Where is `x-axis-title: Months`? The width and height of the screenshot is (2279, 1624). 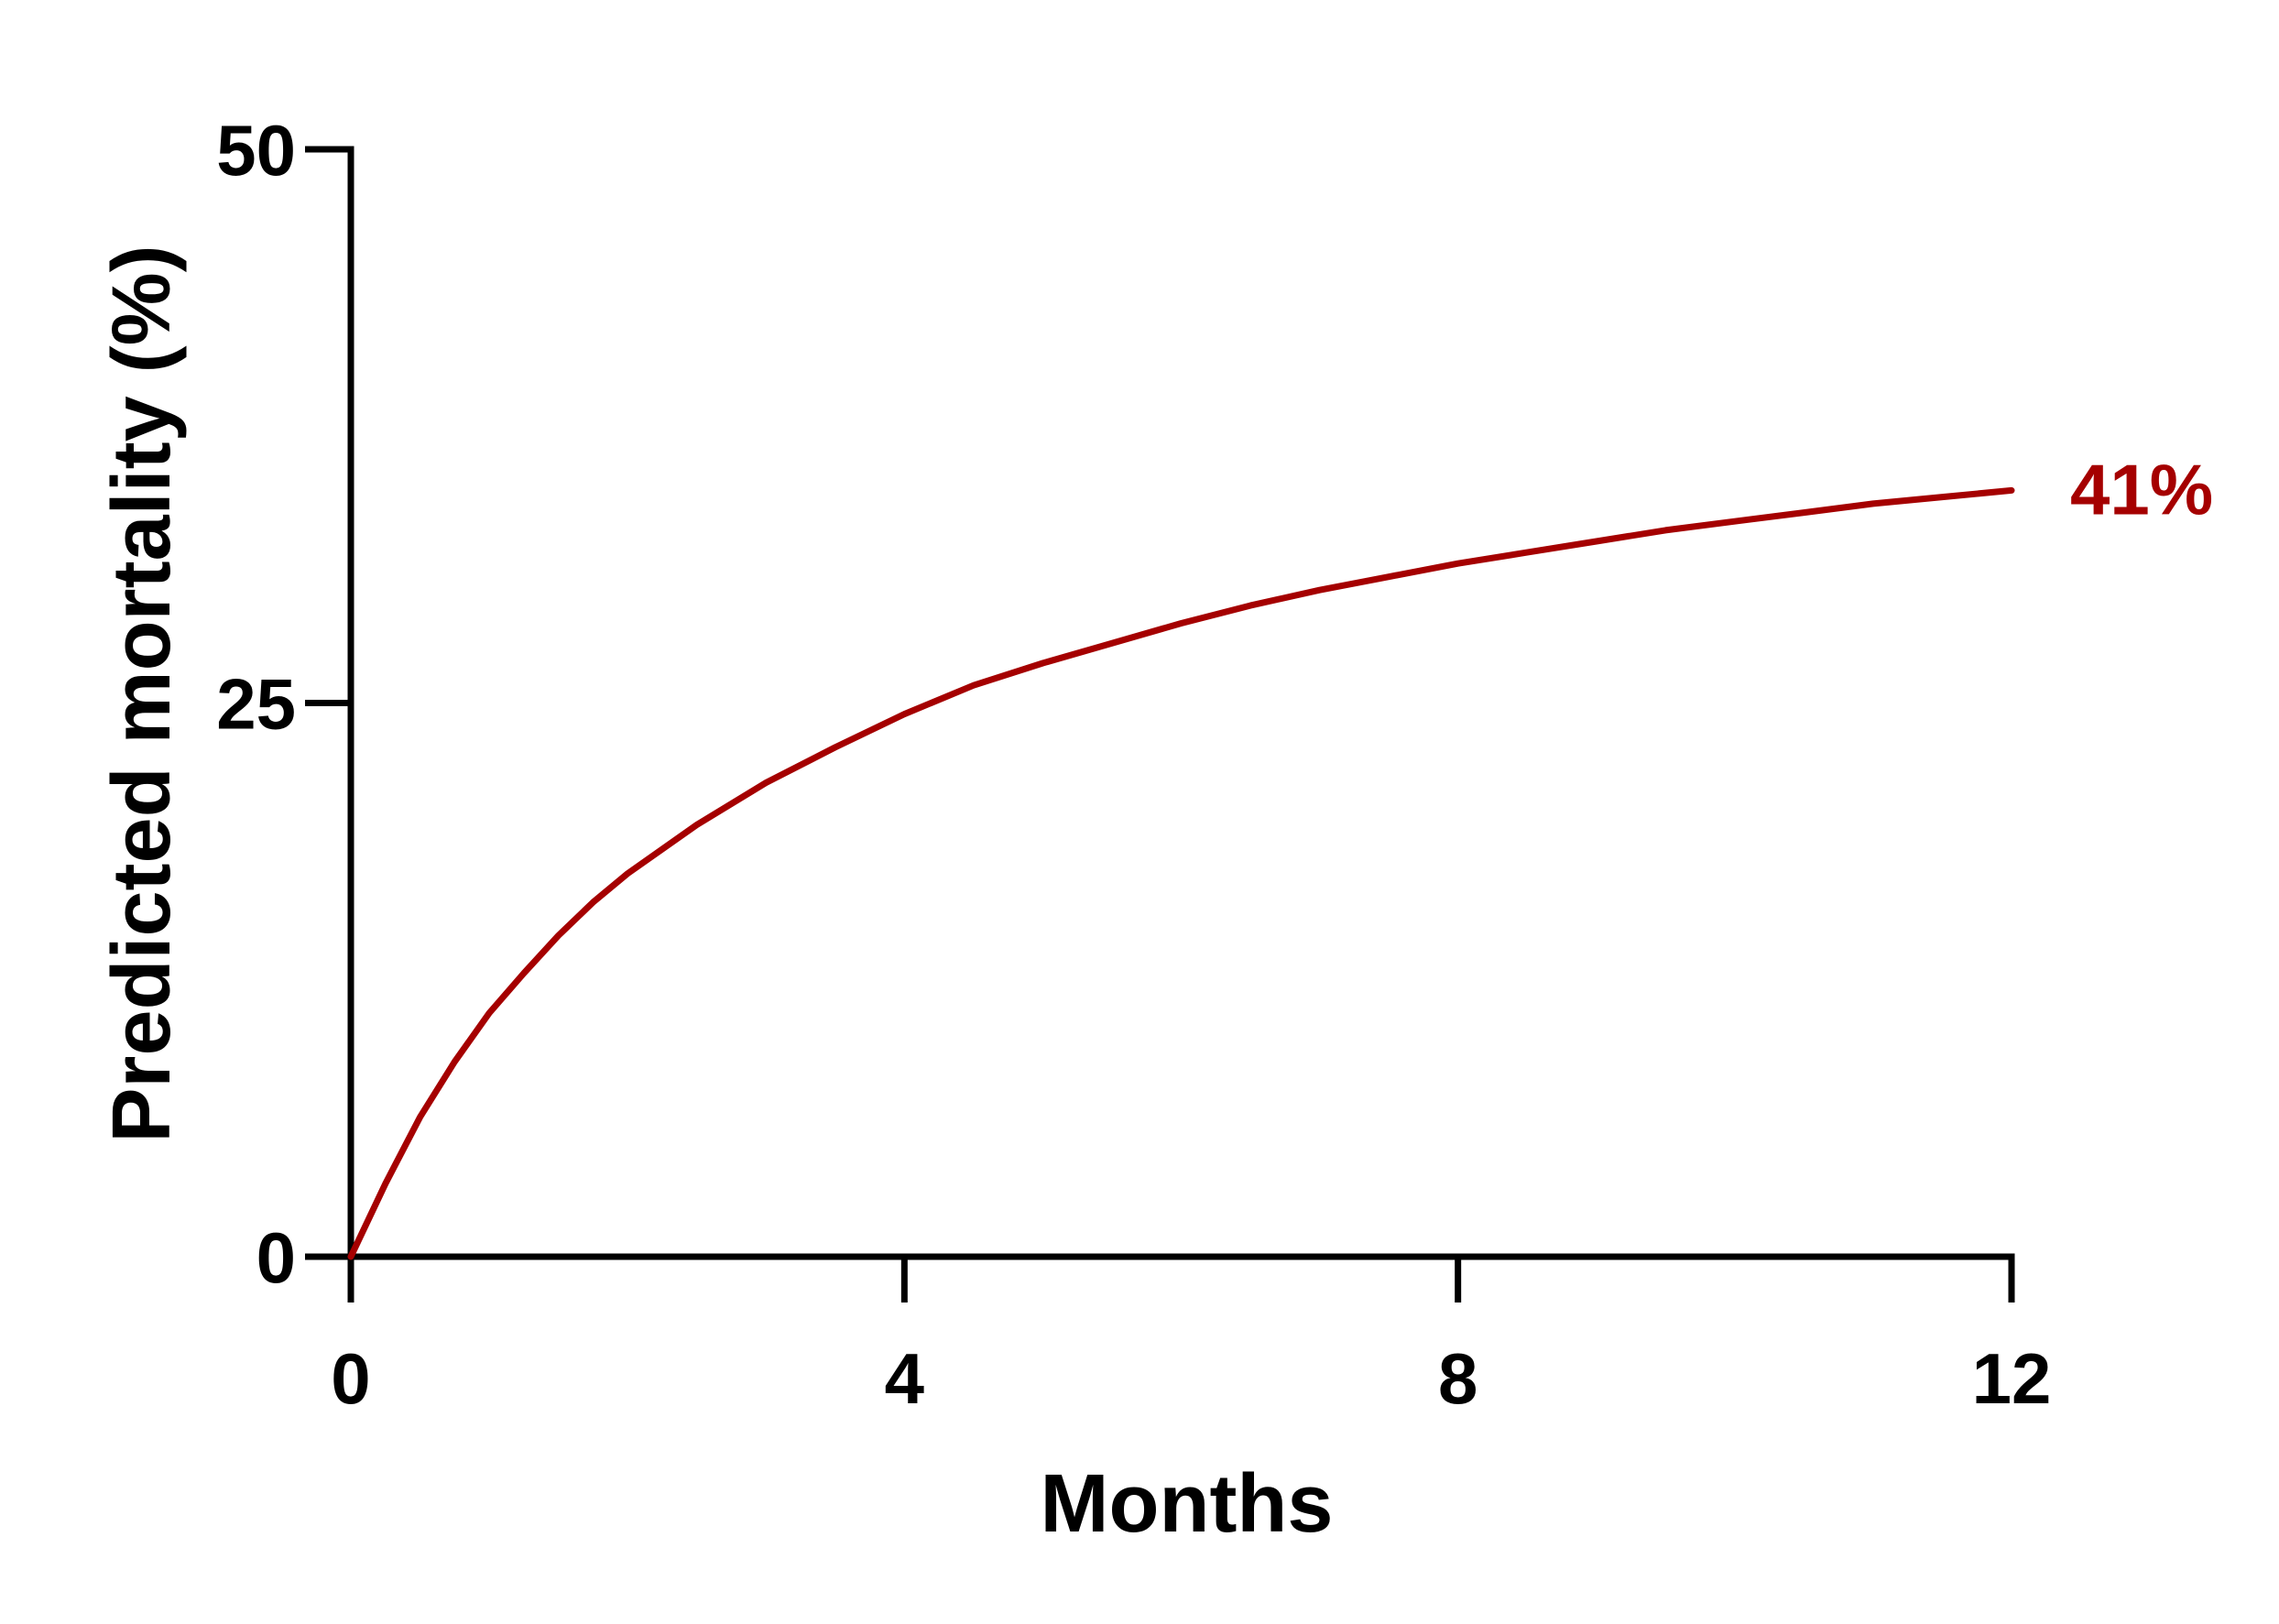 x-axis-title: Months is located at coordinates (1187, 1504).